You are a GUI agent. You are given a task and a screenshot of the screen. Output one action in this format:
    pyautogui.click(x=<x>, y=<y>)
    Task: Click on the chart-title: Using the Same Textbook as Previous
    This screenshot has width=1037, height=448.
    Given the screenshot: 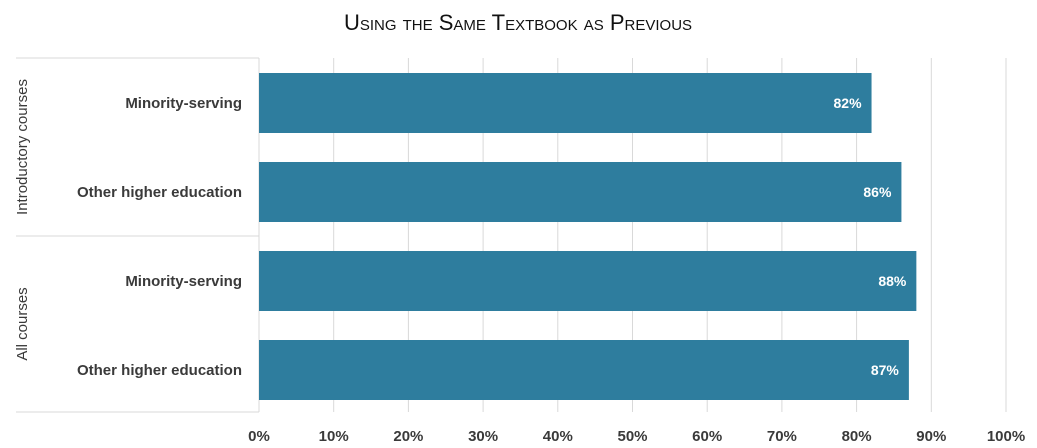 What is the action you would take?
    pyautogui.click(x=518, y=22)
    